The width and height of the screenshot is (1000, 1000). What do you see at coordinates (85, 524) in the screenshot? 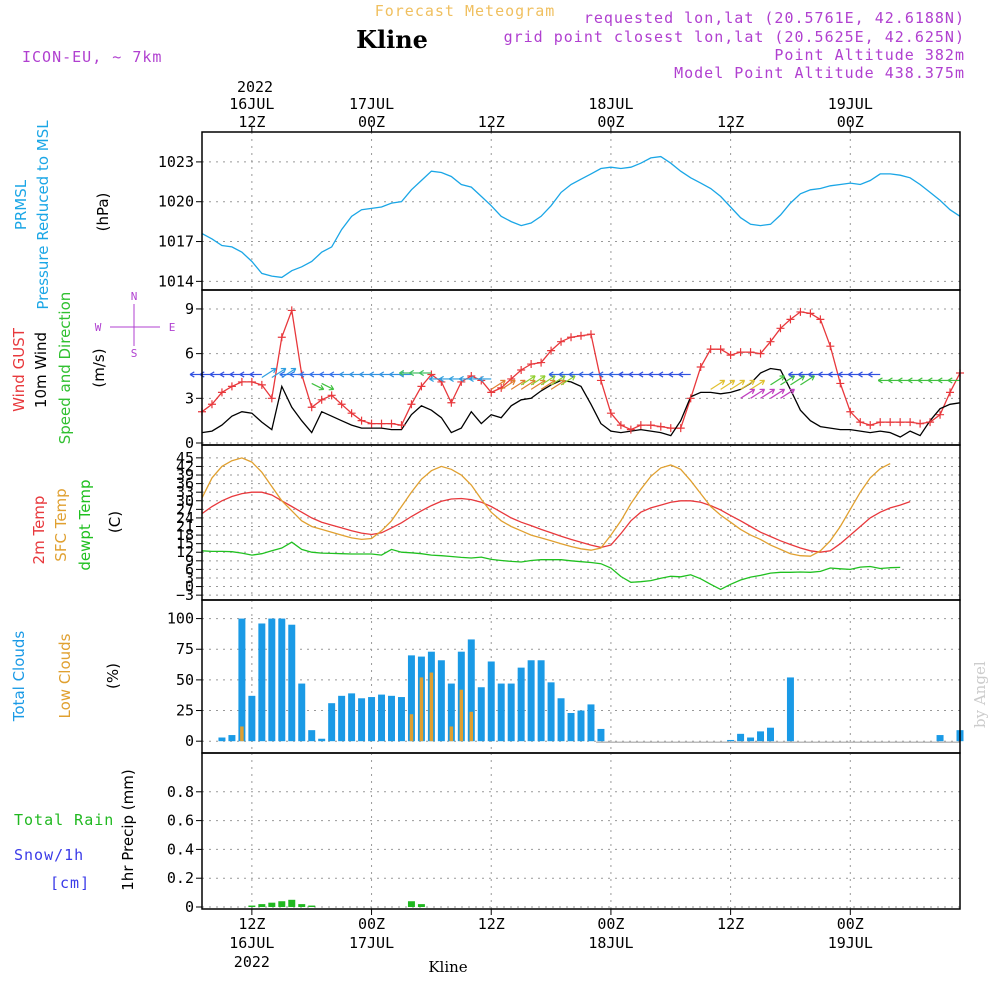
I see `dewpt-label: dewpt Temp` at bounding box center [85, 524].